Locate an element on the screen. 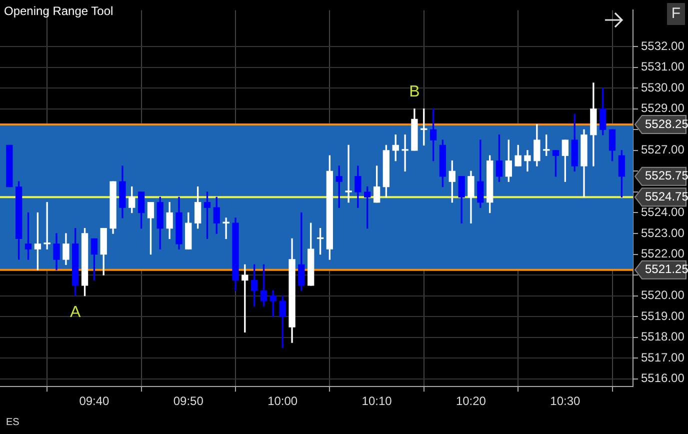 The image size is (688, 434). y-tick-label: 5520.00 is located at coordinates (663, 295).